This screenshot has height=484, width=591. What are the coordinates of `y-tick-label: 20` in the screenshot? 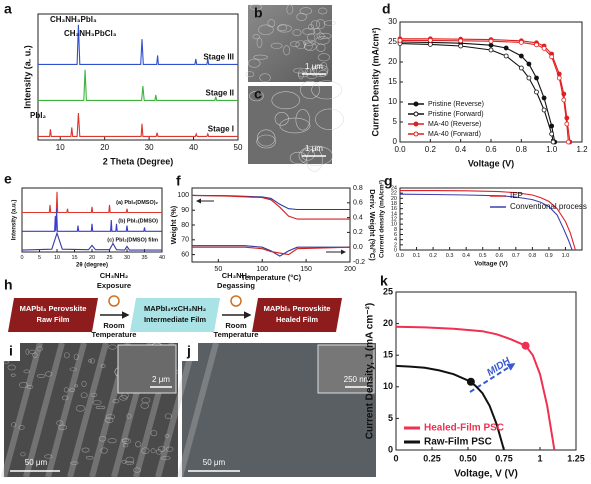 It's located at (388, 323).